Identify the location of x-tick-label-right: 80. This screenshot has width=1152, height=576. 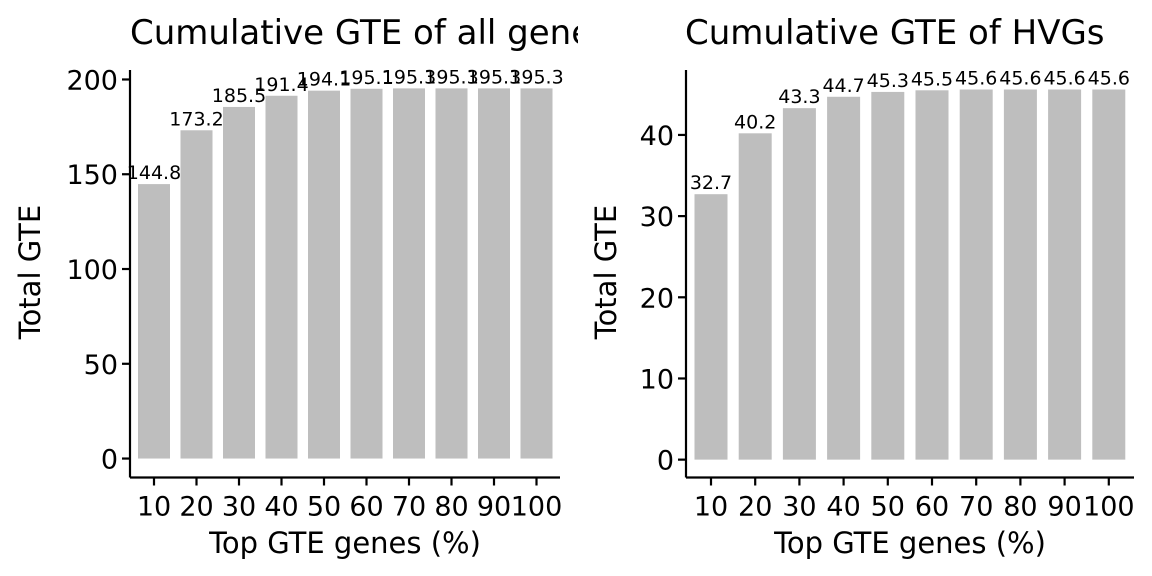
(1020, 507).